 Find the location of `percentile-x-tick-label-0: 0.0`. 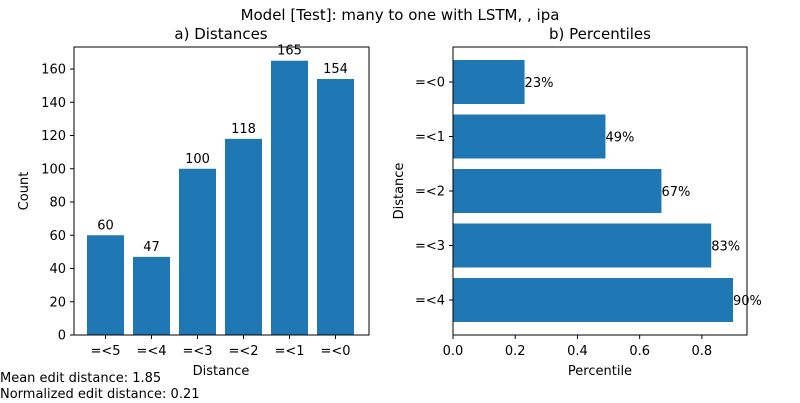

percentile-x-tick-label-0: 0.0 is located at coordinates (453, 351).